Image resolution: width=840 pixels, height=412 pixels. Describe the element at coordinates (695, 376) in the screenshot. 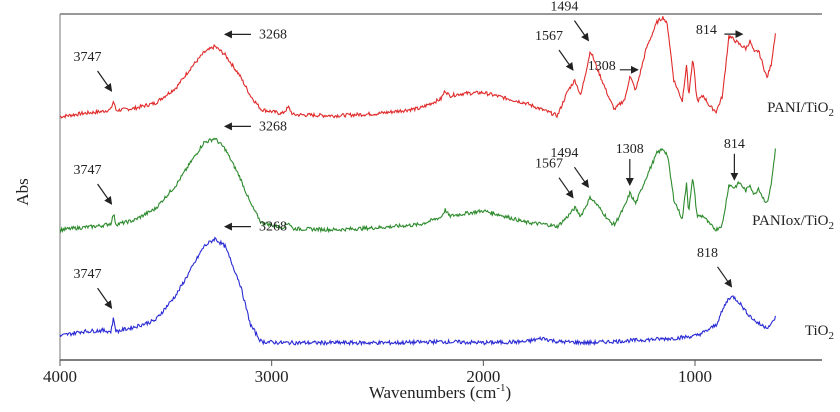

I see `x-tick-label: 1000` at that location.